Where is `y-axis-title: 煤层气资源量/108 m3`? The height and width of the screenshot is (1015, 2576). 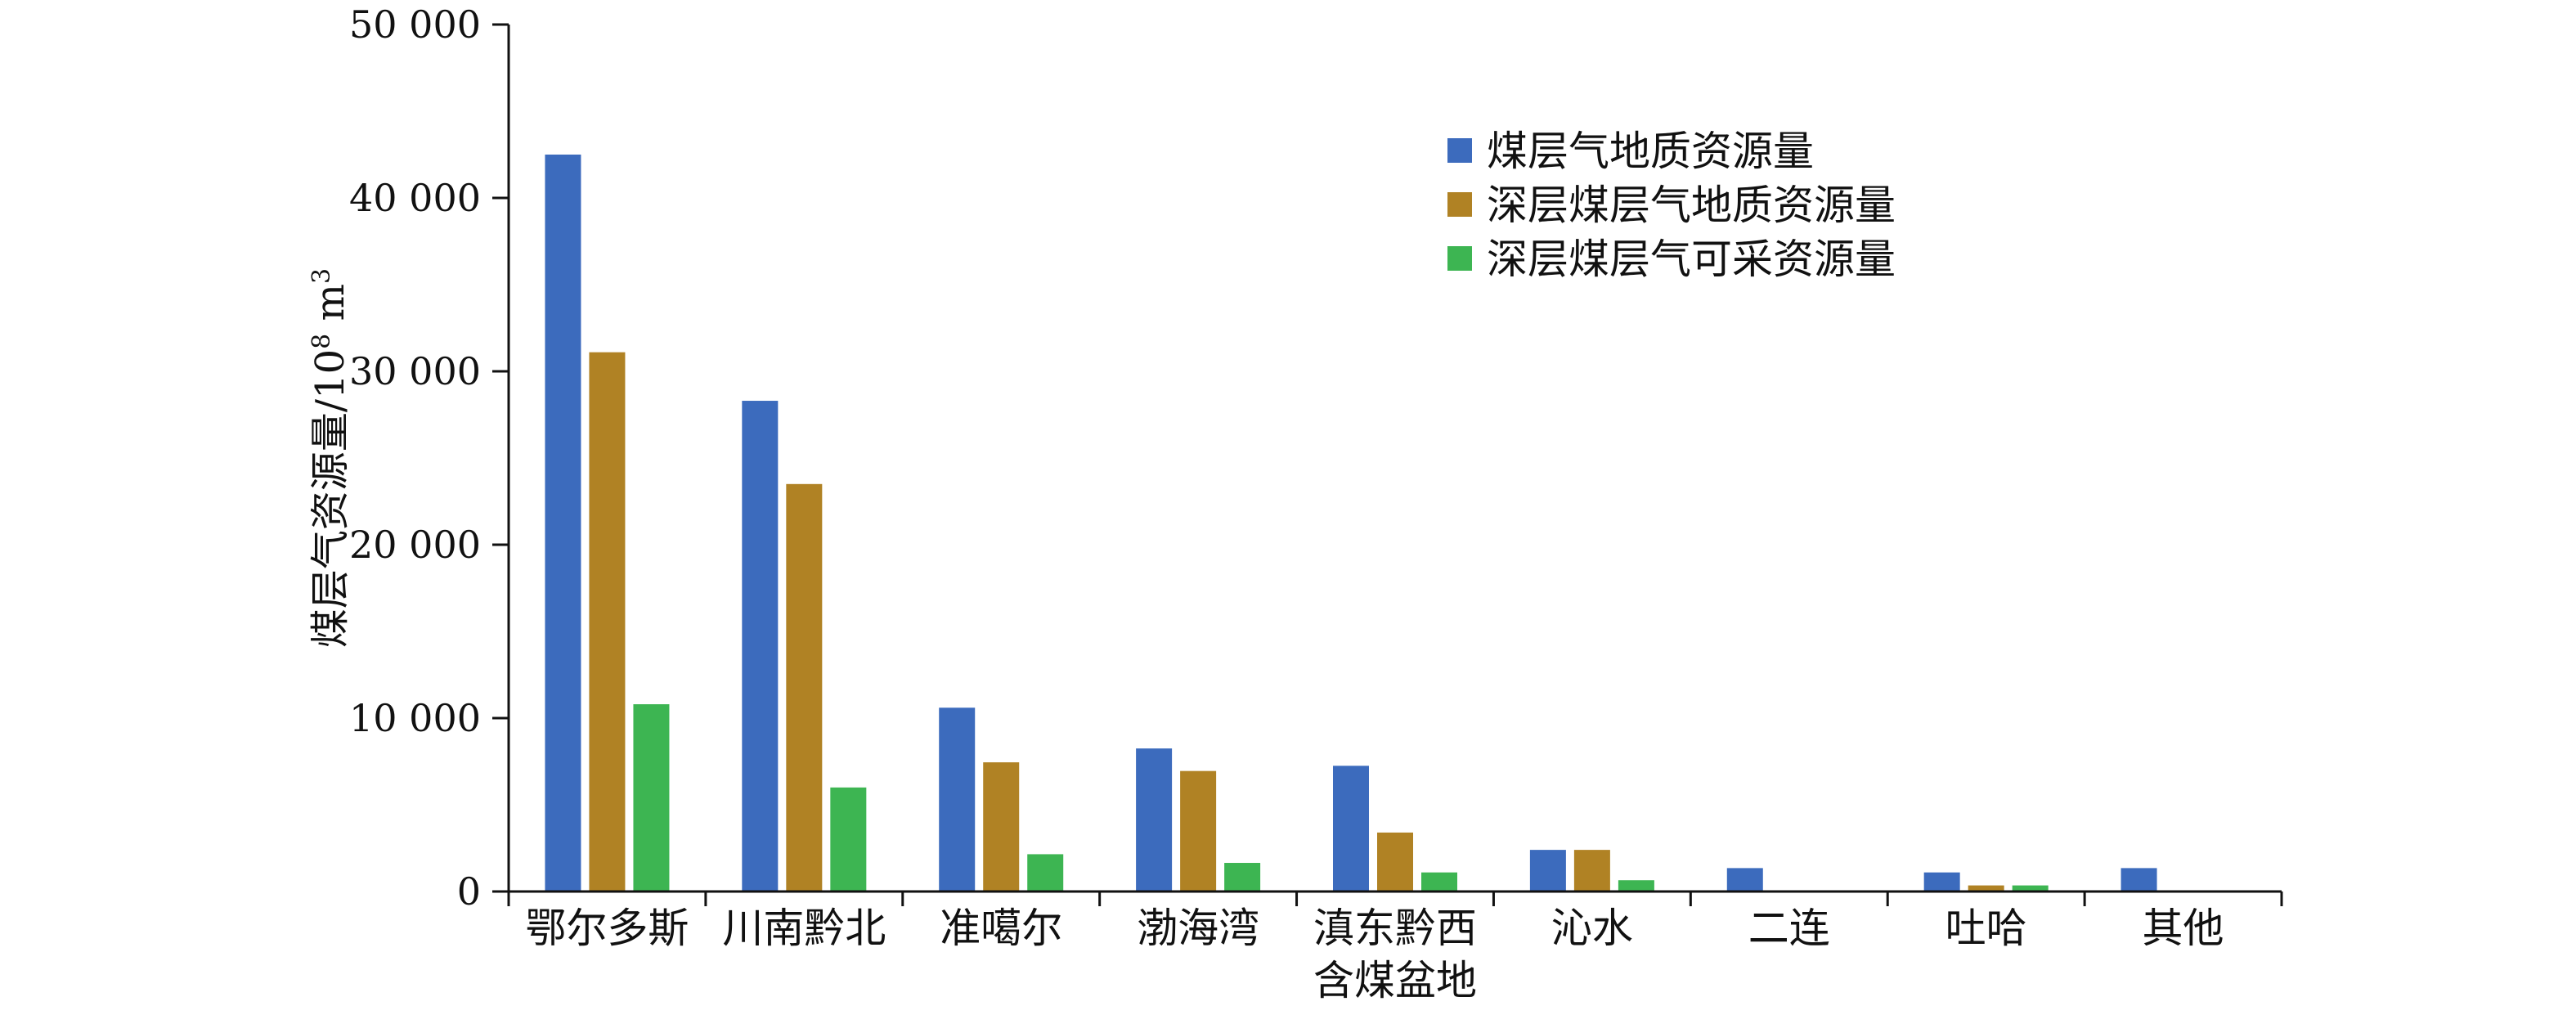
y-axis-title: 煤层气资源量/108 m3 is located at coordinates (330, 458).